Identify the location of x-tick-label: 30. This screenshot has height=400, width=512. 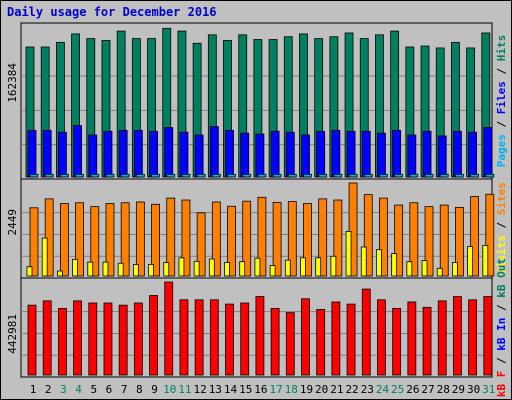
(473, 389).